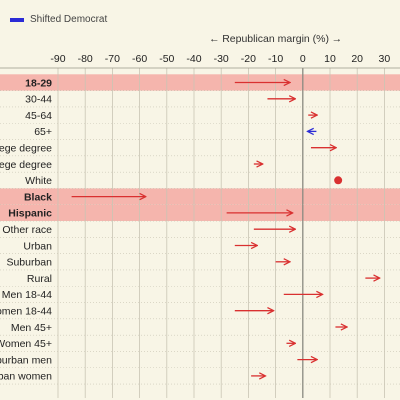 This screenshot has width=400, height=400. I want to click on row-label: Men 45+, so click(31, 328).